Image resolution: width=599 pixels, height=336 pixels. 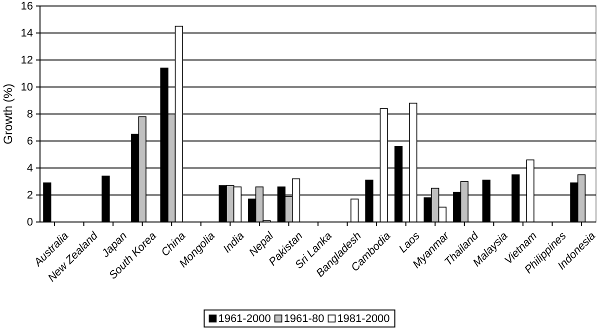 I want to click on y-tick-label: 6, so click(x=29, y=142).